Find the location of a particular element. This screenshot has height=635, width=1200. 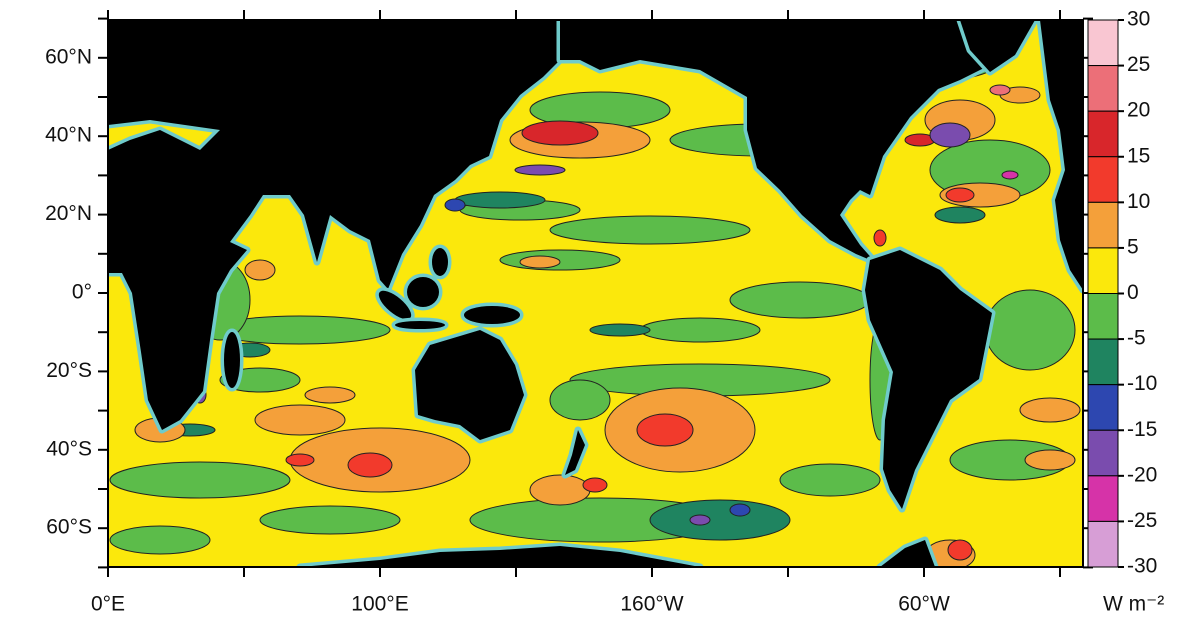

colorbar-label: 15 is located at coordinates (1138, 155).